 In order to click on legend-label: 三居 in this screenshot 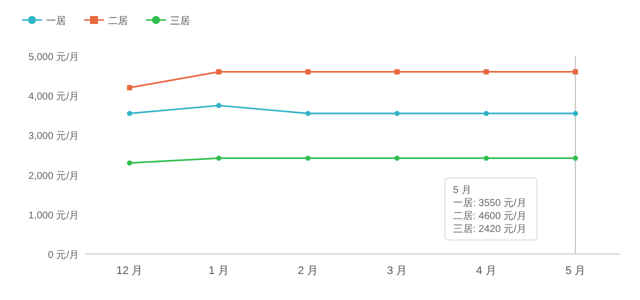, I will do `click(180, 21)`.